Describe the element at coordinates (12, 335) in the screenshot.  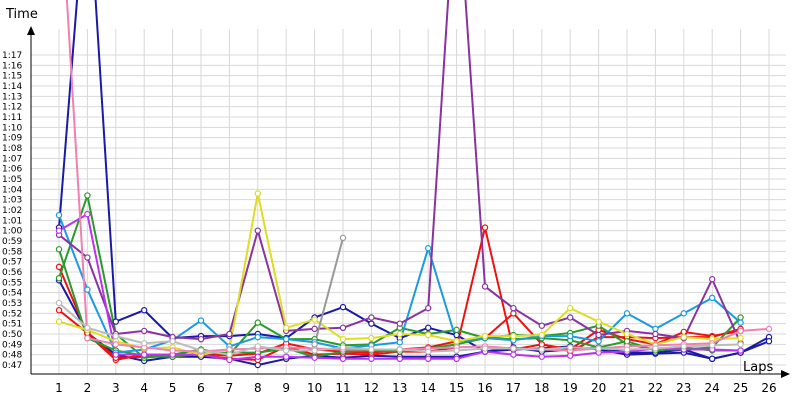
I see `y-tick-label: 0:50` at that location.